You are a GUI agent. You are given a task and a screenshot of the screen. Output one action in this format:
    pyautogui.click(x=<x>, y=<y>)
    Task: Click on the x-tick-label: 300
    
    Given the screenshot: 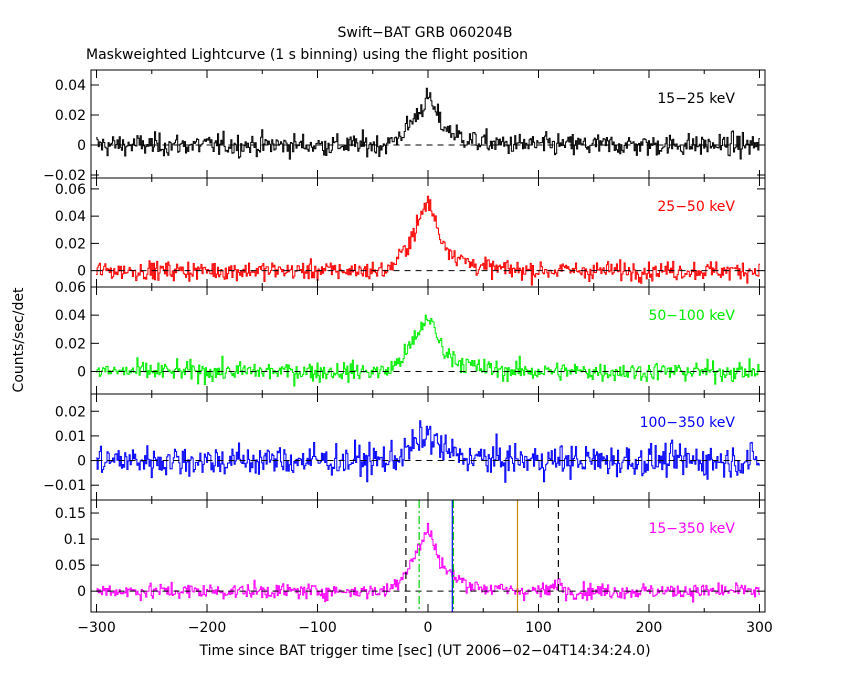 What is the action you would take?
    pyautogui.click(x=759, y=628)
    